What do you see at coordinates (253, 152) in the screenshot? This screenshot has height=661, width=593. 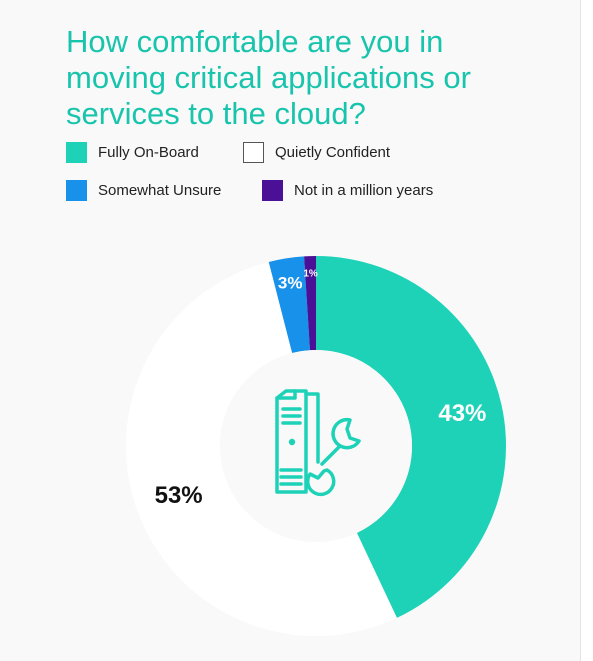 I see `legend-swatch-quietly-confident` at bounding box center [253, 152].